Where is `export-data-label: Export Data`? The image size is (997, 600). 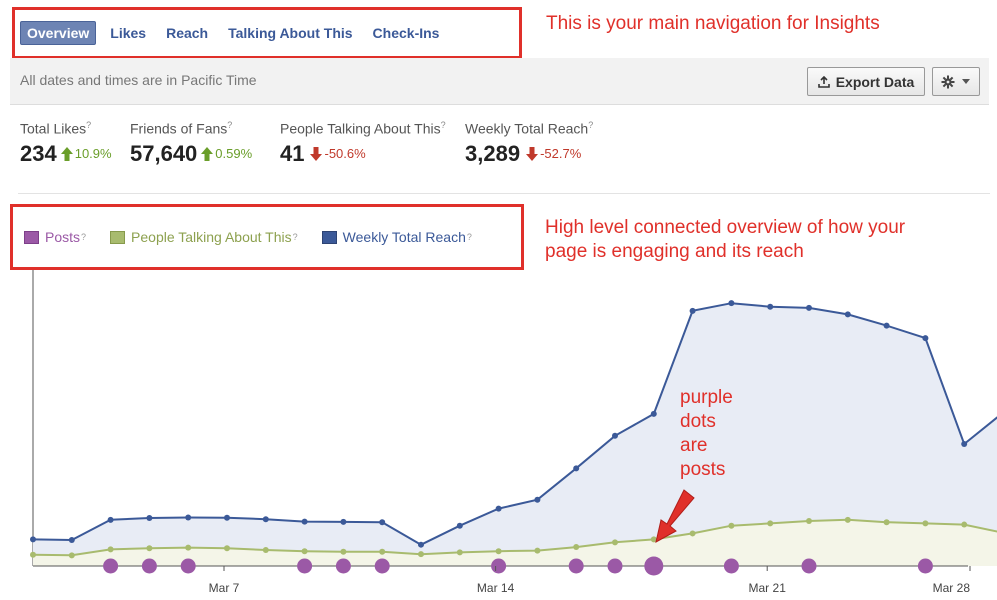
export-data-label: Export Data is located at coordinates (875, 81).